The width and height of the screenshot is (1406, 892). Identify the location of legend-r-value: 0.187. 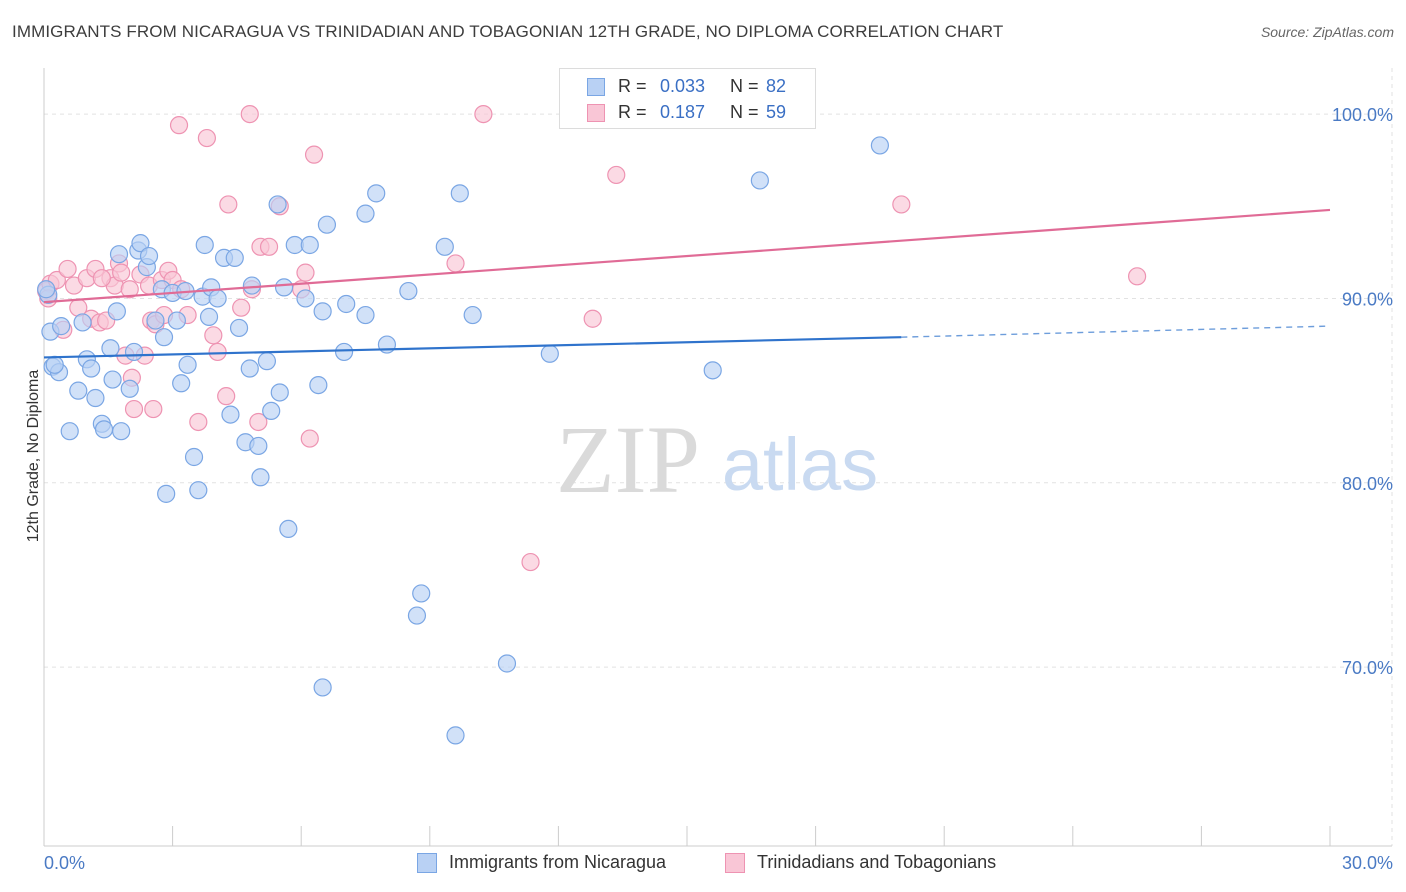
(683, 112).